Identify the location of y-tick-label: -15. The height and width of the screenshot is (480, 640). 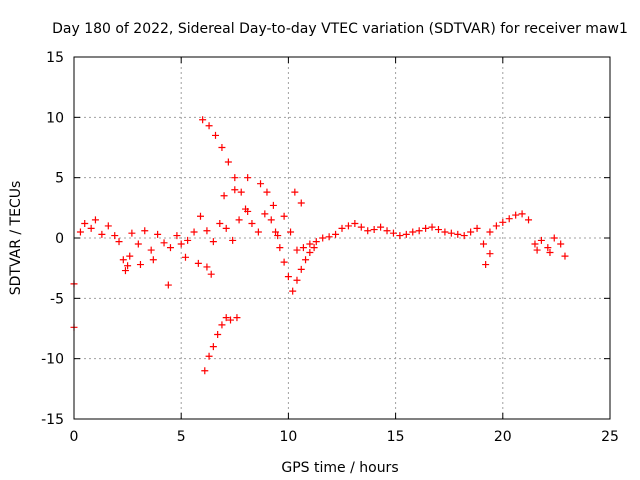
(52, 420).